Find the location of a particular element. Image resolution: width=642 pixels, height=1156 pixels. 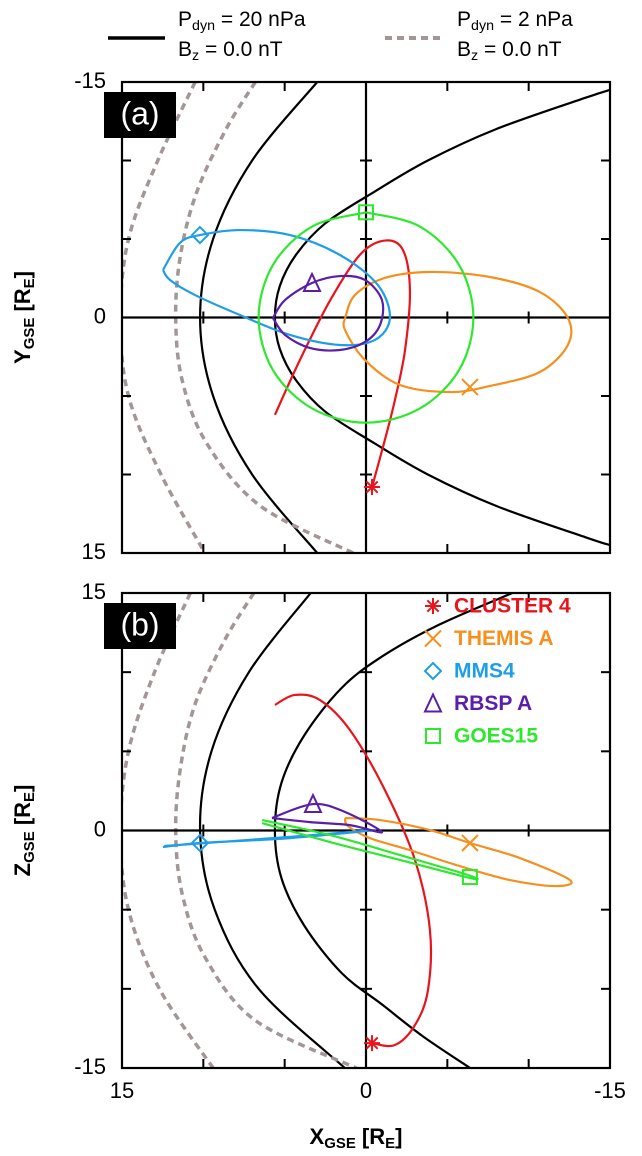

text-part: Z is located at coordinates (22, 869).